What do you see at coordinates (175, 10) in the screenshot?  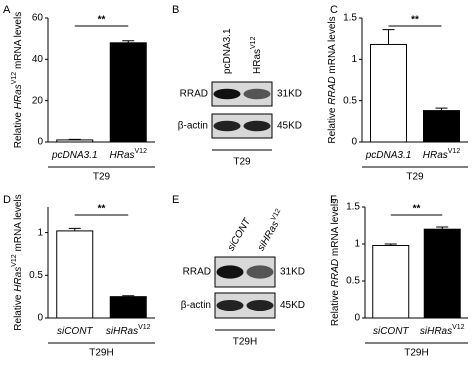 I see `panel-label: B` at bounding box center [175, 10].